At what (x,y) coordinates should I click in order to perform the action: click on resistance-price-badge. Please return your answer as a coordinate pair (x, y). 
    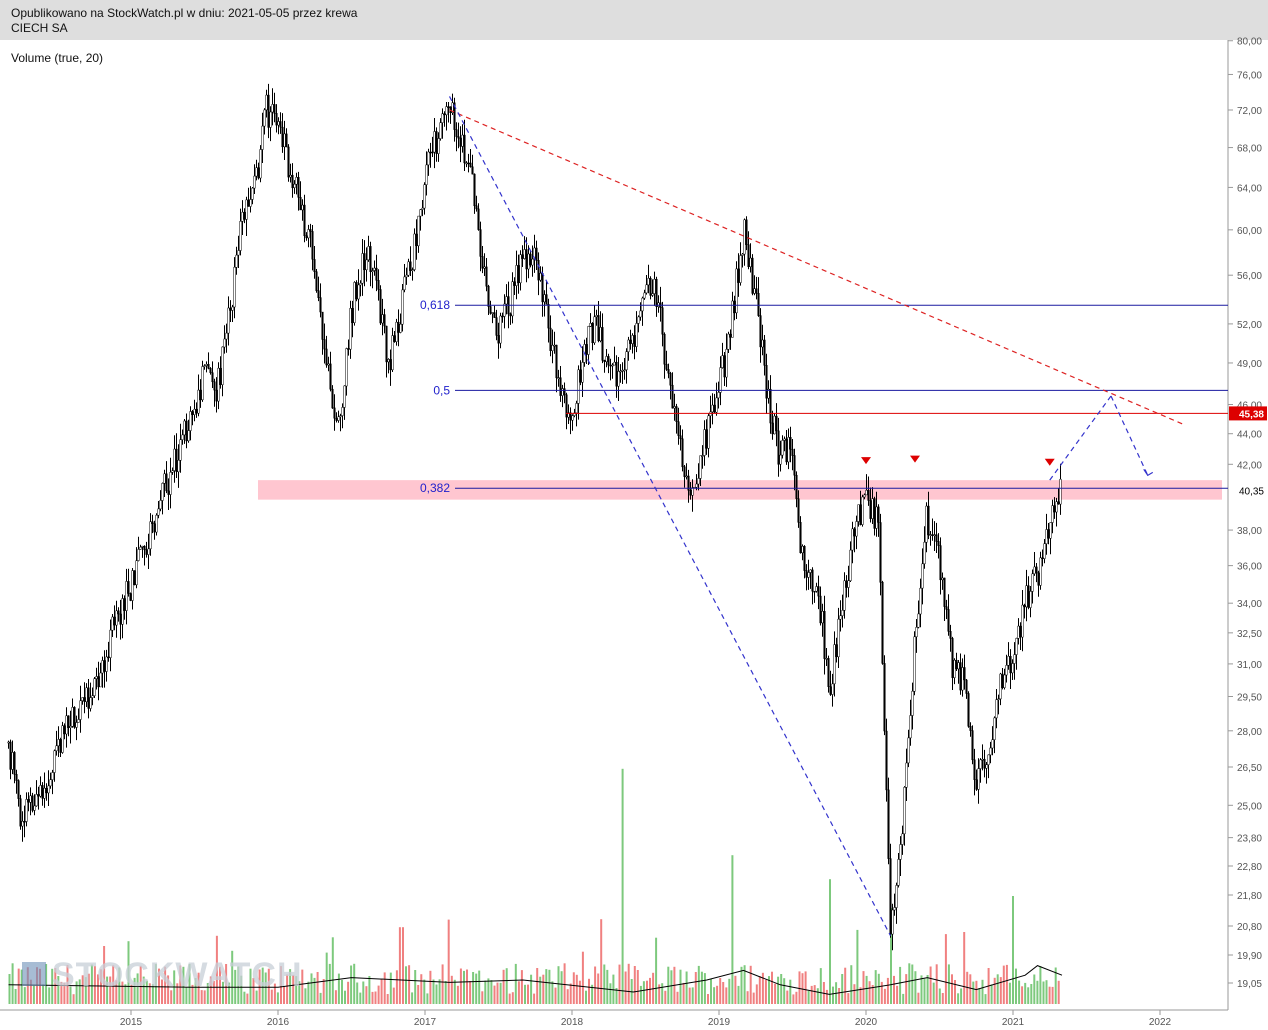
    Looking at the image, I should click on (1248, 413).